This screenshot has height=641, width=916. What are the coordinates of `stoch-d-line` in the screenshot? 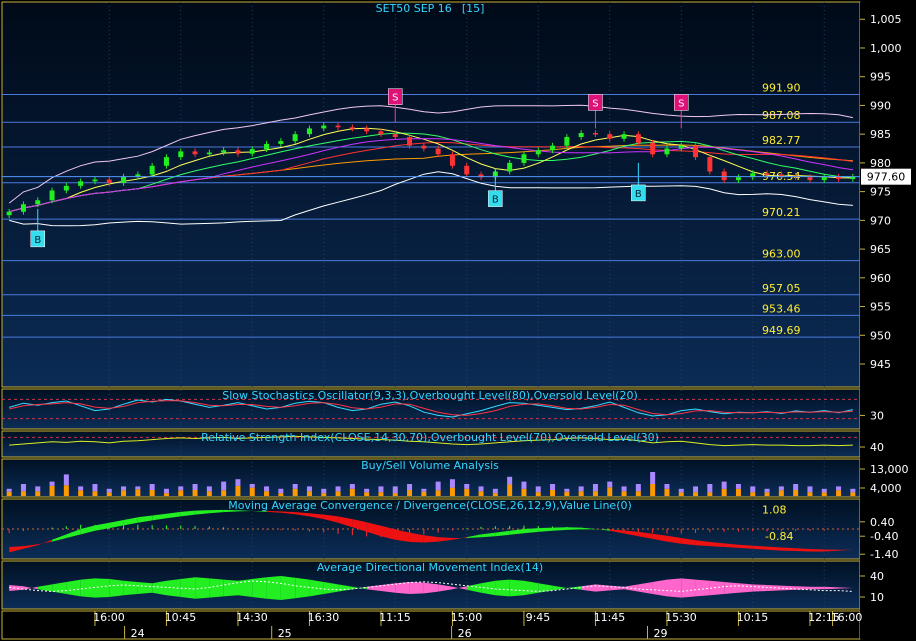 It's located at (431, 408).